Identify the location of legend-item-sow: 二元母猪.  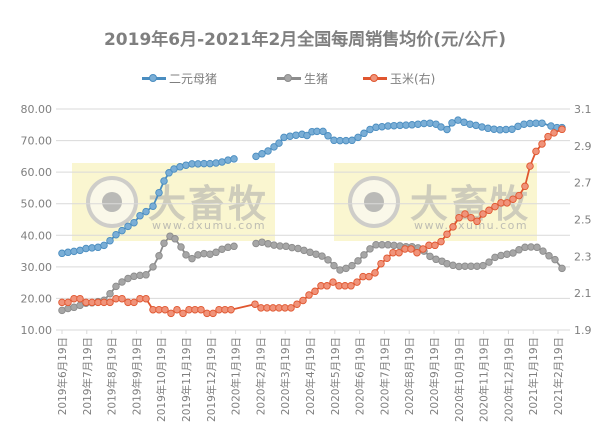
(179, 78).